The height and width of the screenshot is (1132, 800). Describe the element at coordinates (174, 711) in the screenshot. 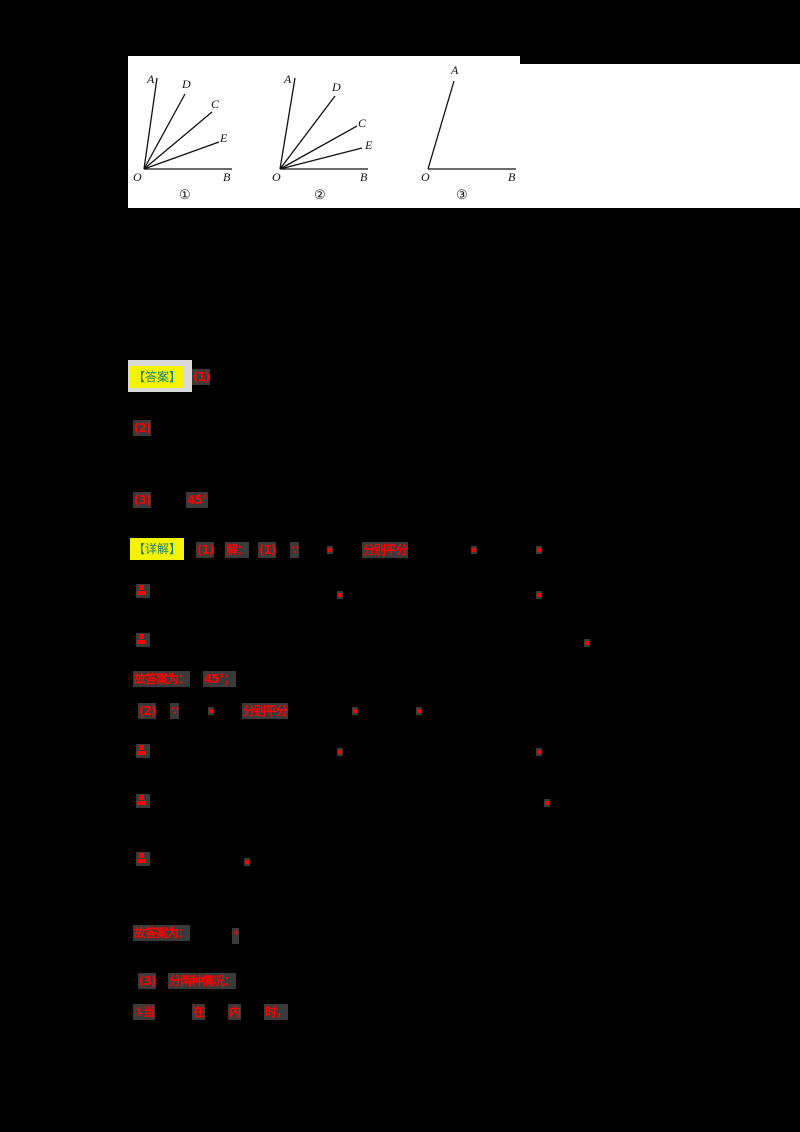

I see `expl-because-2: ∵` at that location.